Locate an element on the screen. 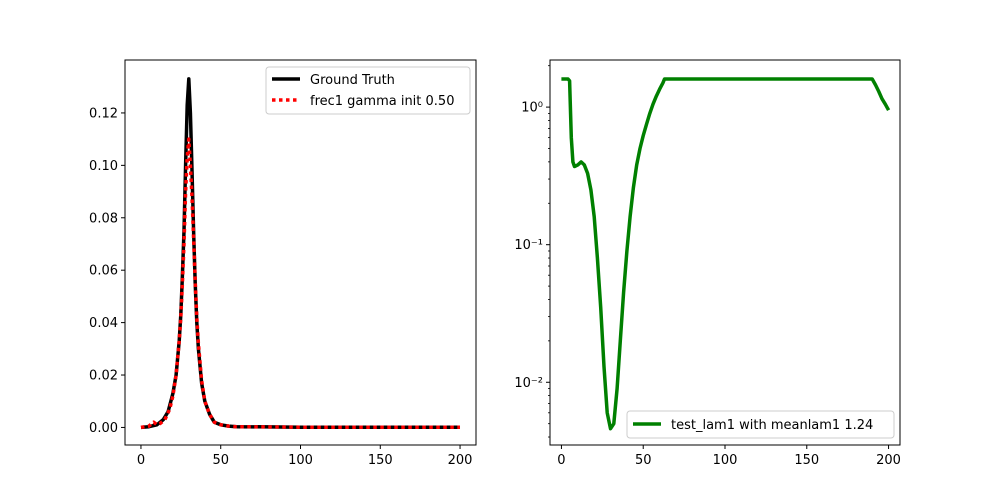 This screenshot has width=1000, height=500. left-legend-box is located at coordinates (368, 90).